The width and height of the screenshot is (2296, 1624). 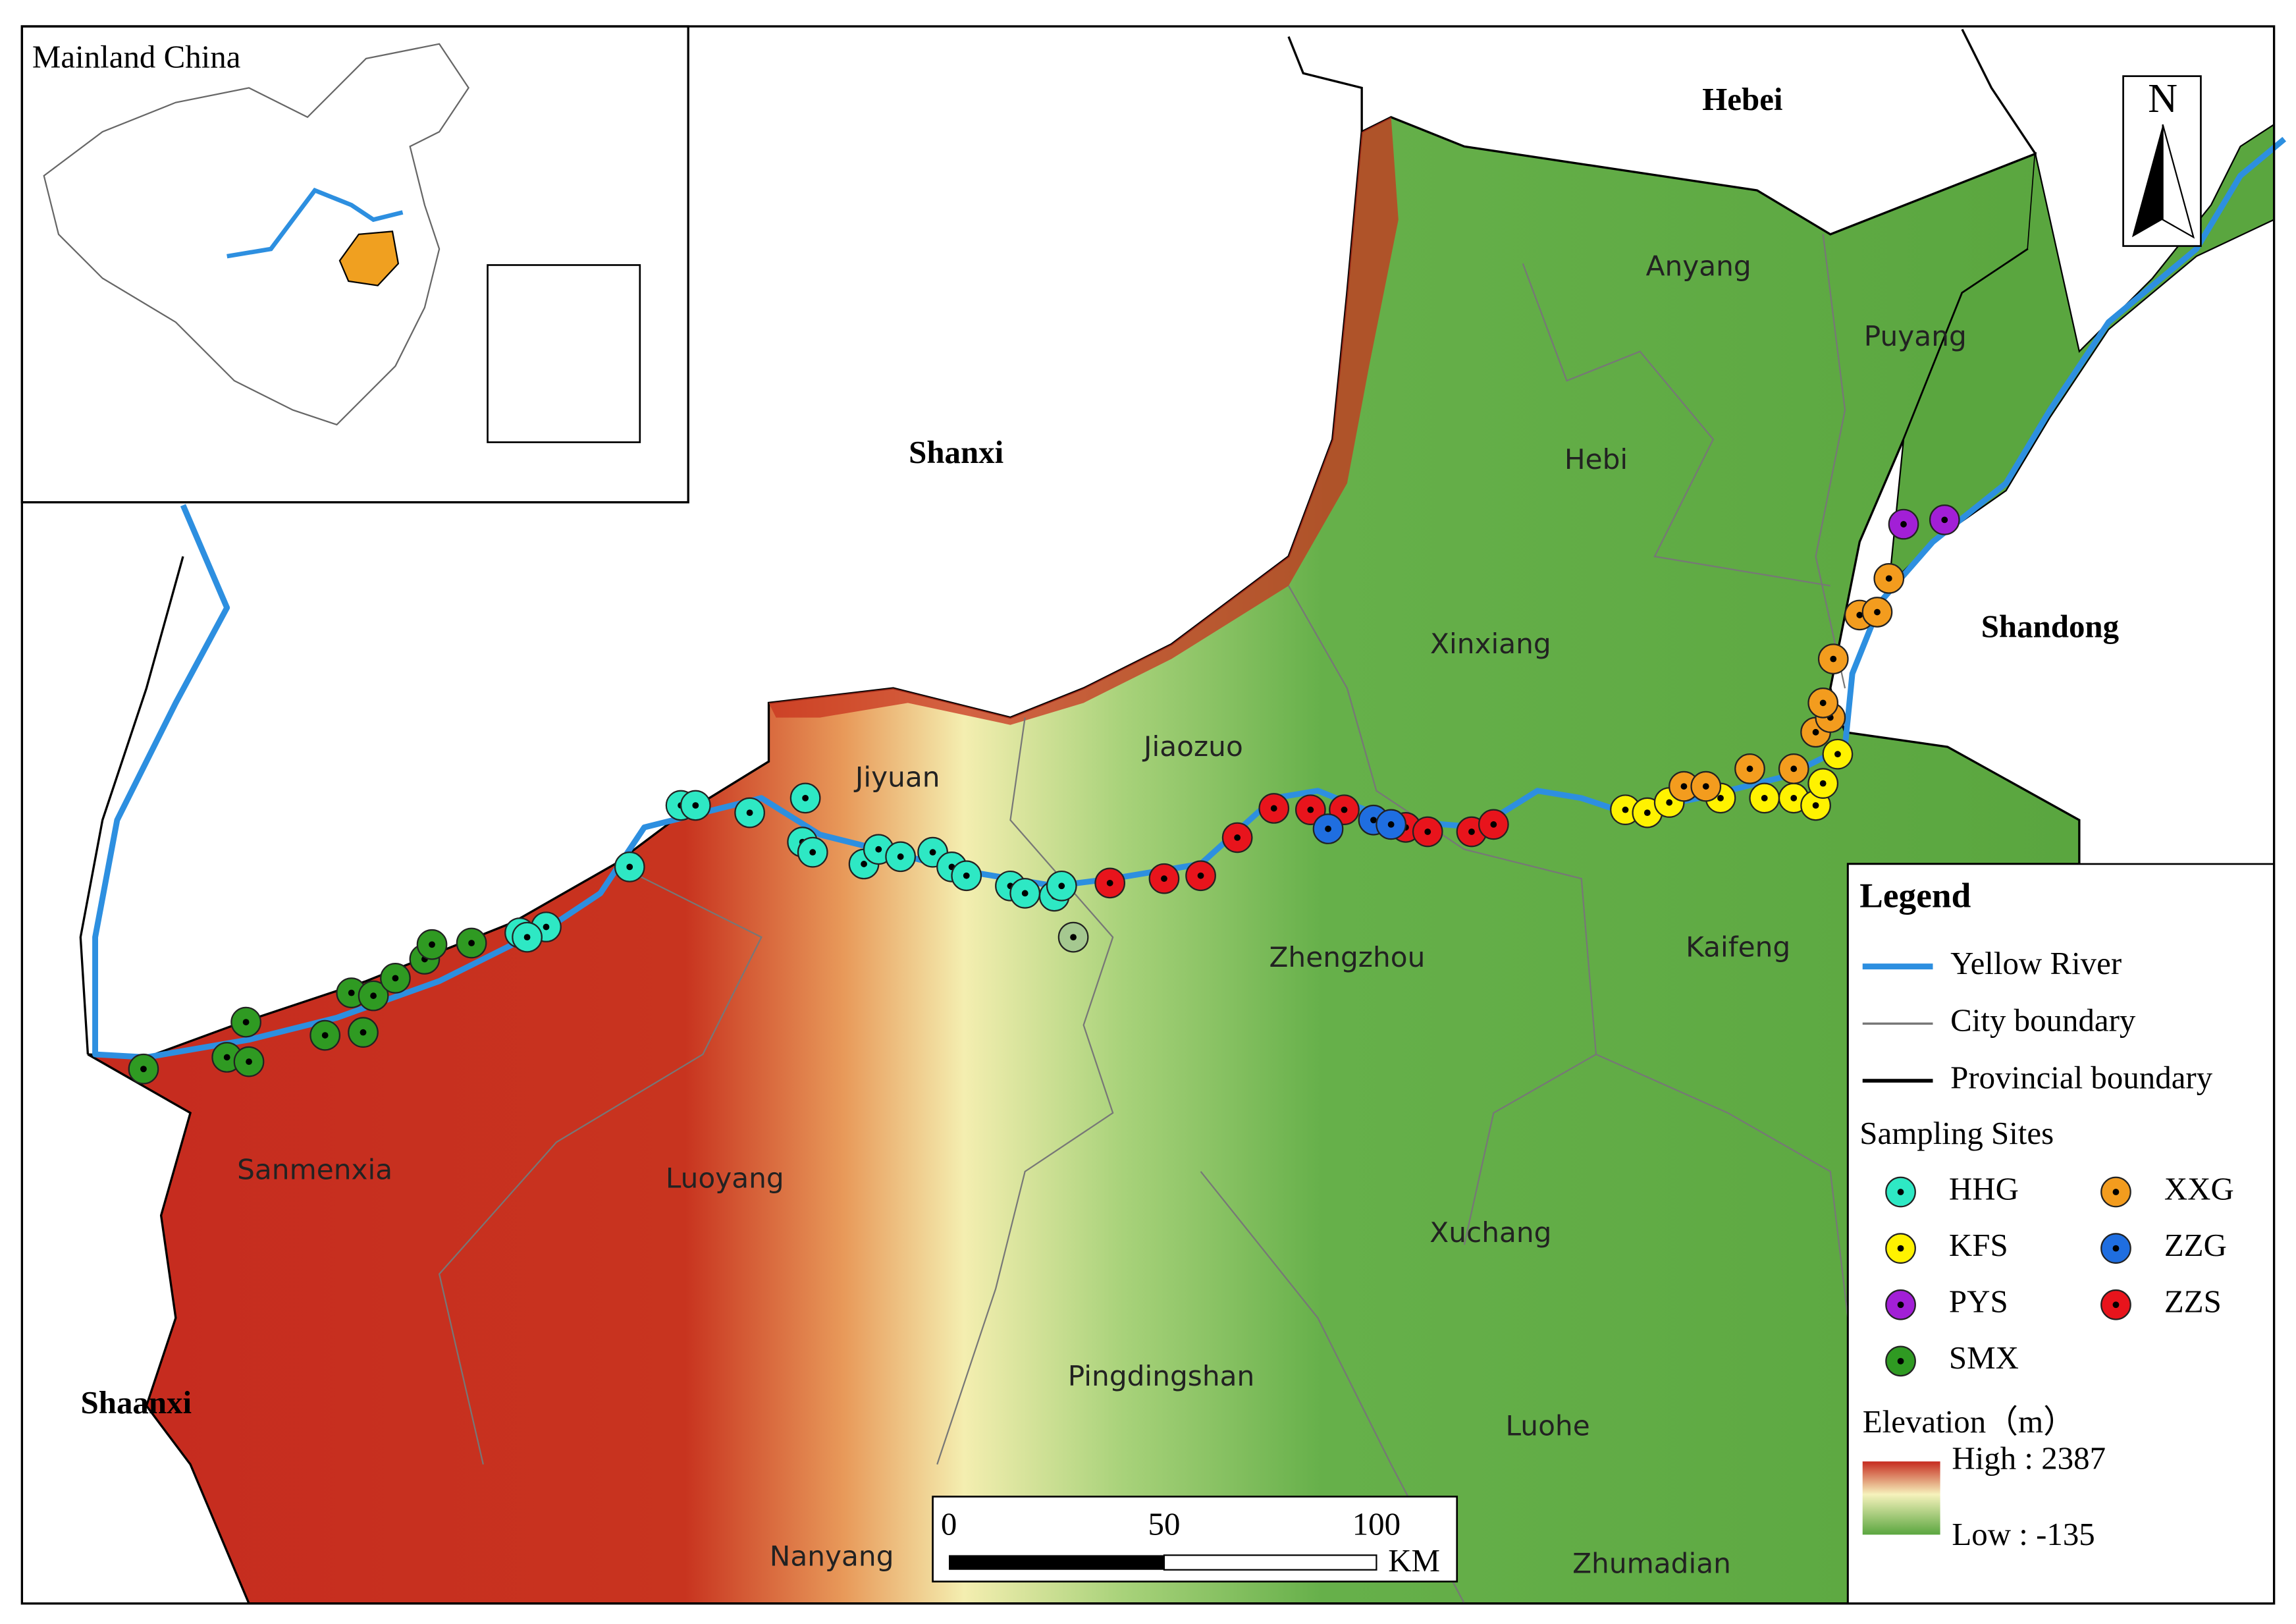 What do you see at coordinates (2029, 1458) in the screenshot?
I see `legend-high: High : 2387` at bounding box center [2029, 1458].